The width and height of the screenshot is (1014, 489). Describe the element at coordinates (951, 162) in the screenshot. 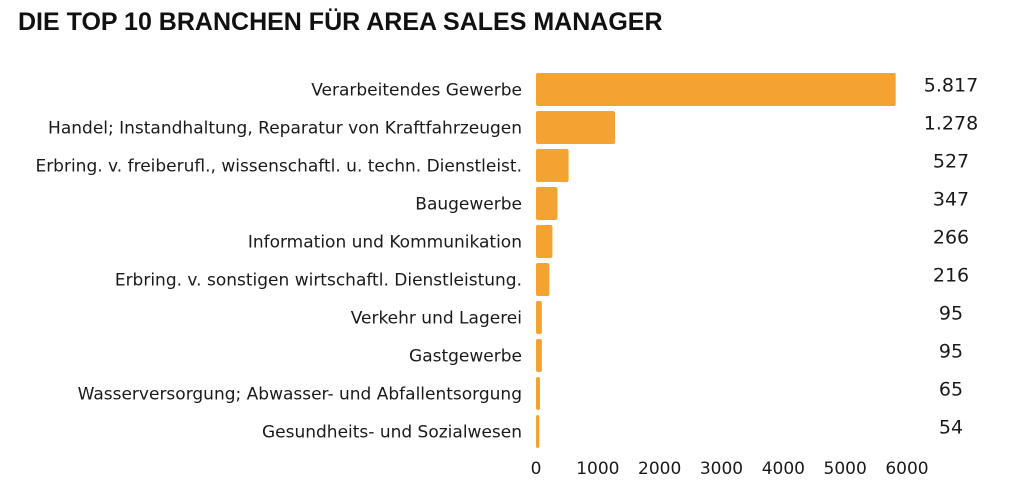

I see `value-label: 527` at that location.